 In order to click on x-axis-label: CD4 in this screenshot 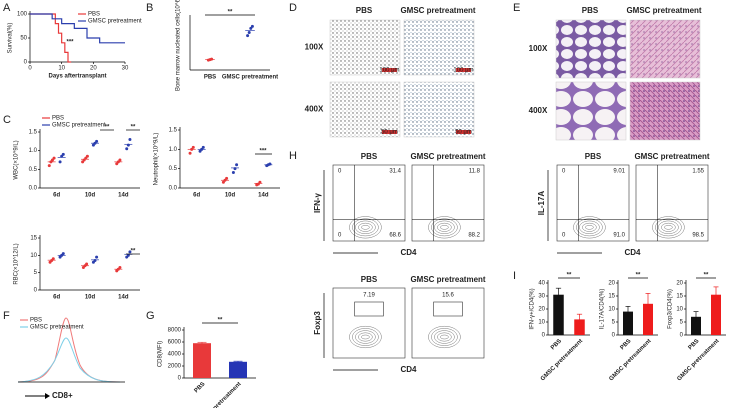, I will do `click(408, 369)`.